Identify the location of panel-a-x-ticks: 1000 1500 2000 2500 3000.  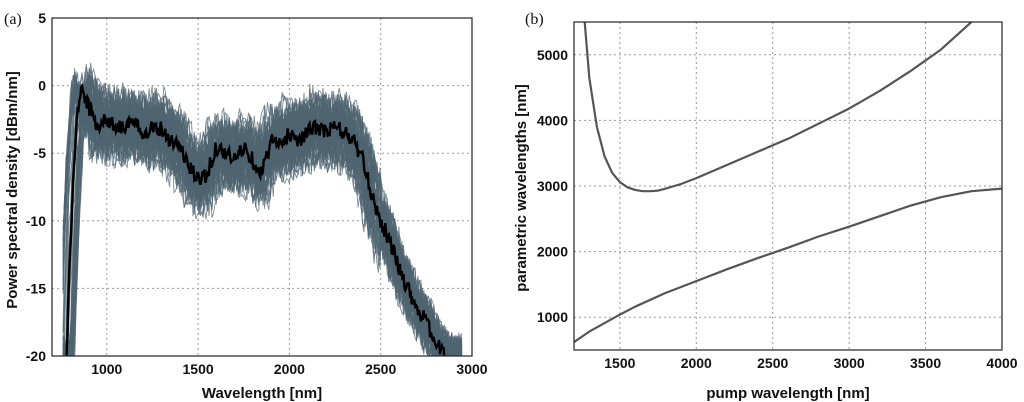
(289, 369).